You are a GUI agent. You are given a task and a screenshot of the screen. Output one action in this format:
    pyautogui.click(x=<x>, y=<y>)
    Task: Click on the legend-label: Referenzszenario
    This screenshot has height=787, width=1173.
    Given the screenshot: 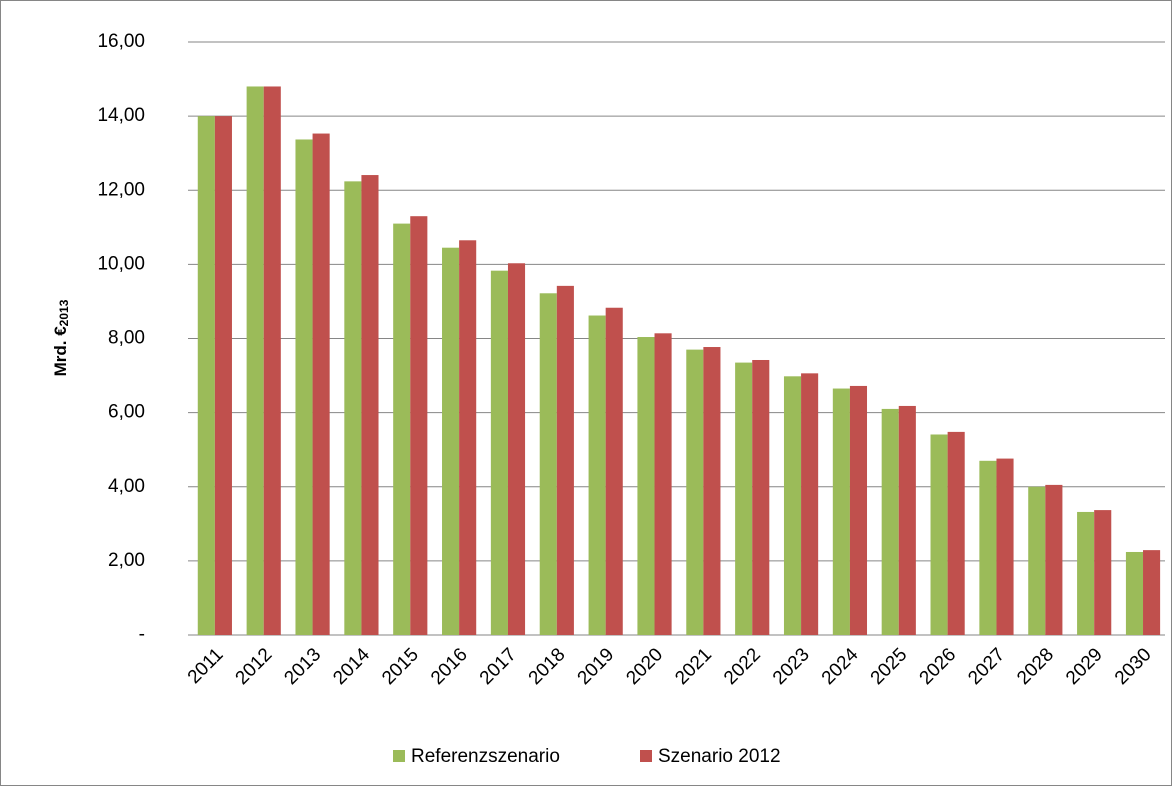 What is the action you would take?
    pyautogui.click(x=485, y=756)
    